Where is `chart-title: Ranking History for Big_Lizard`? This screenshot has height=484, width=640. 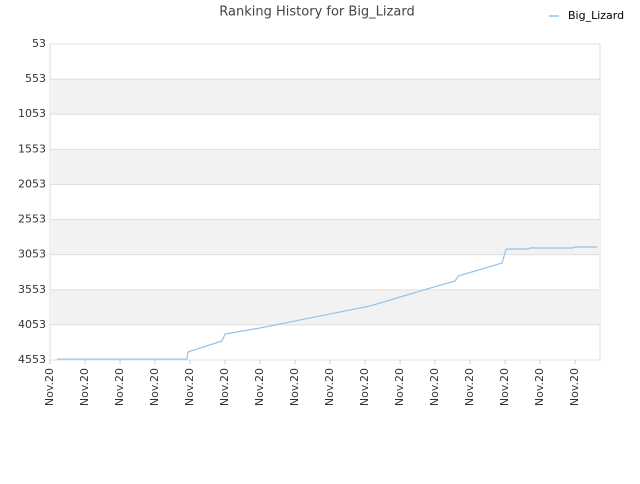
chart-title: Ranking History for Big_Lizard is located at coordinates (316, 12).